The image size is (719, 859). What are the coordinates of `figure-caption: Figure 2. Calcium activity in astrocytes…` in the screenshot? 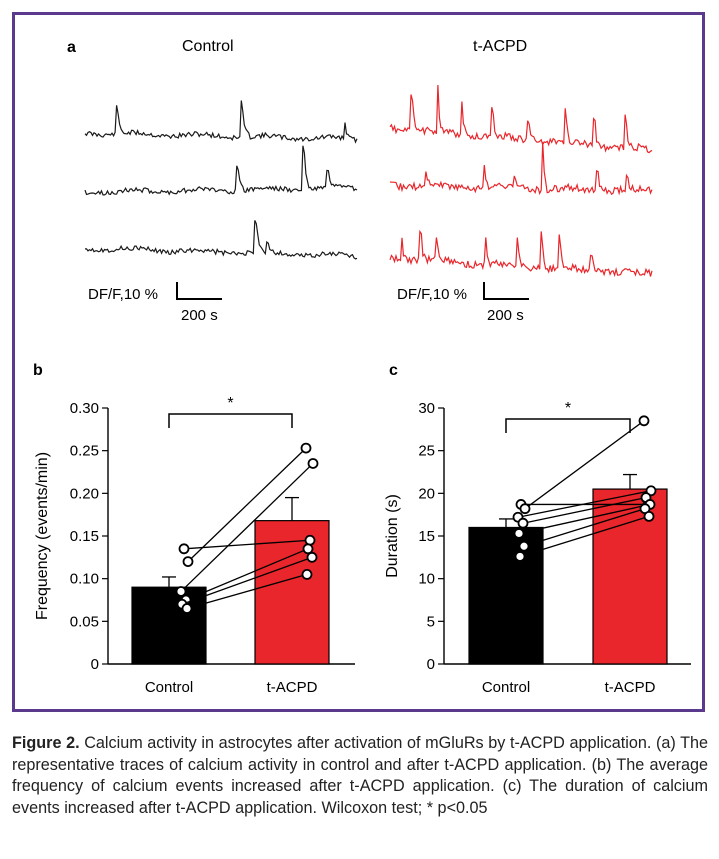 It's located at (360, 776).